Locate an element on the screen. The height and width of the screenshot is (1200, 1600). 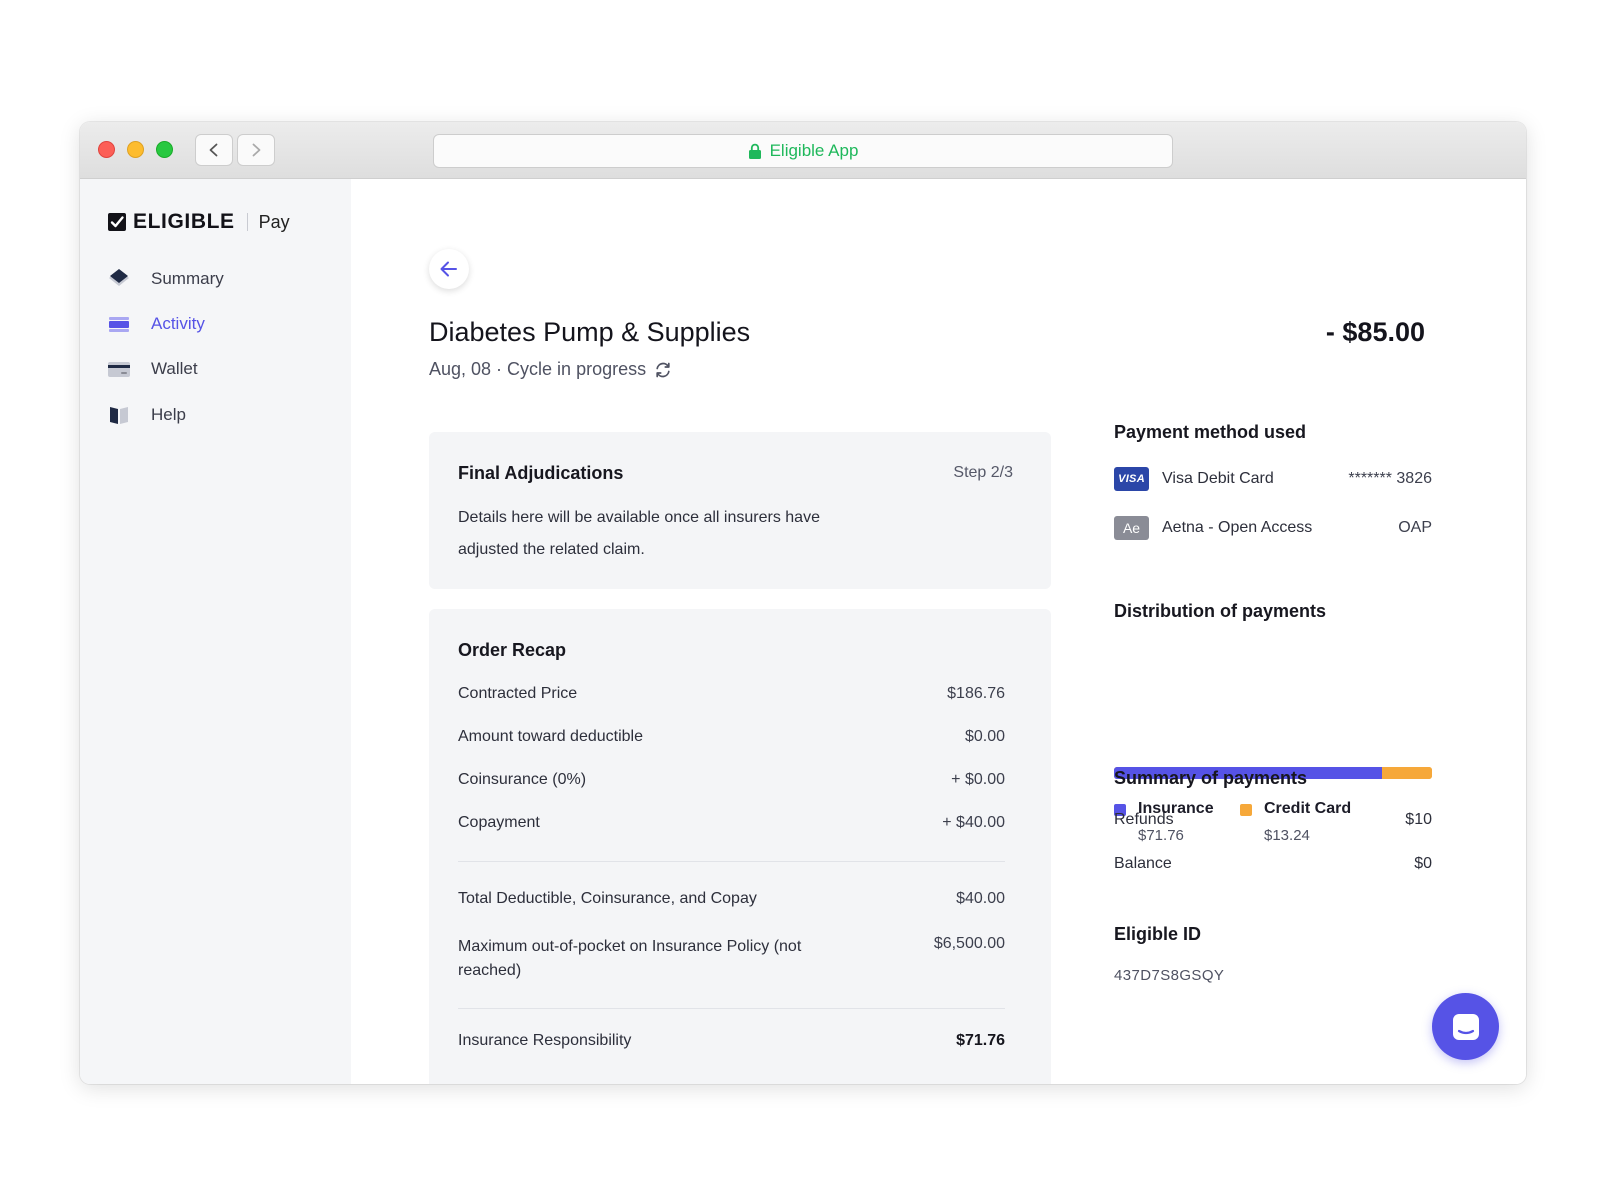
row-value: + $40.00 is located at coordinates (973, 822).